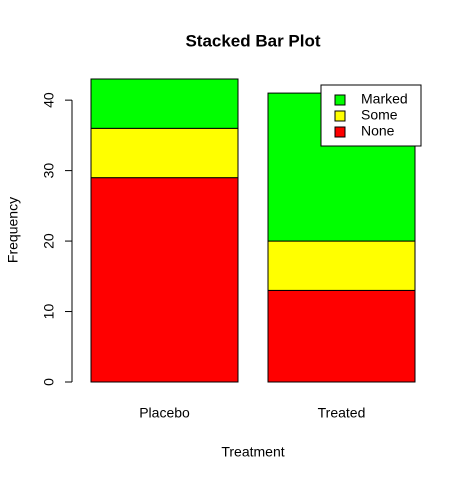 The width and height of the screenshot is (469, 483). I want to click on x-axis-label: Treatment, so click(252, 452).